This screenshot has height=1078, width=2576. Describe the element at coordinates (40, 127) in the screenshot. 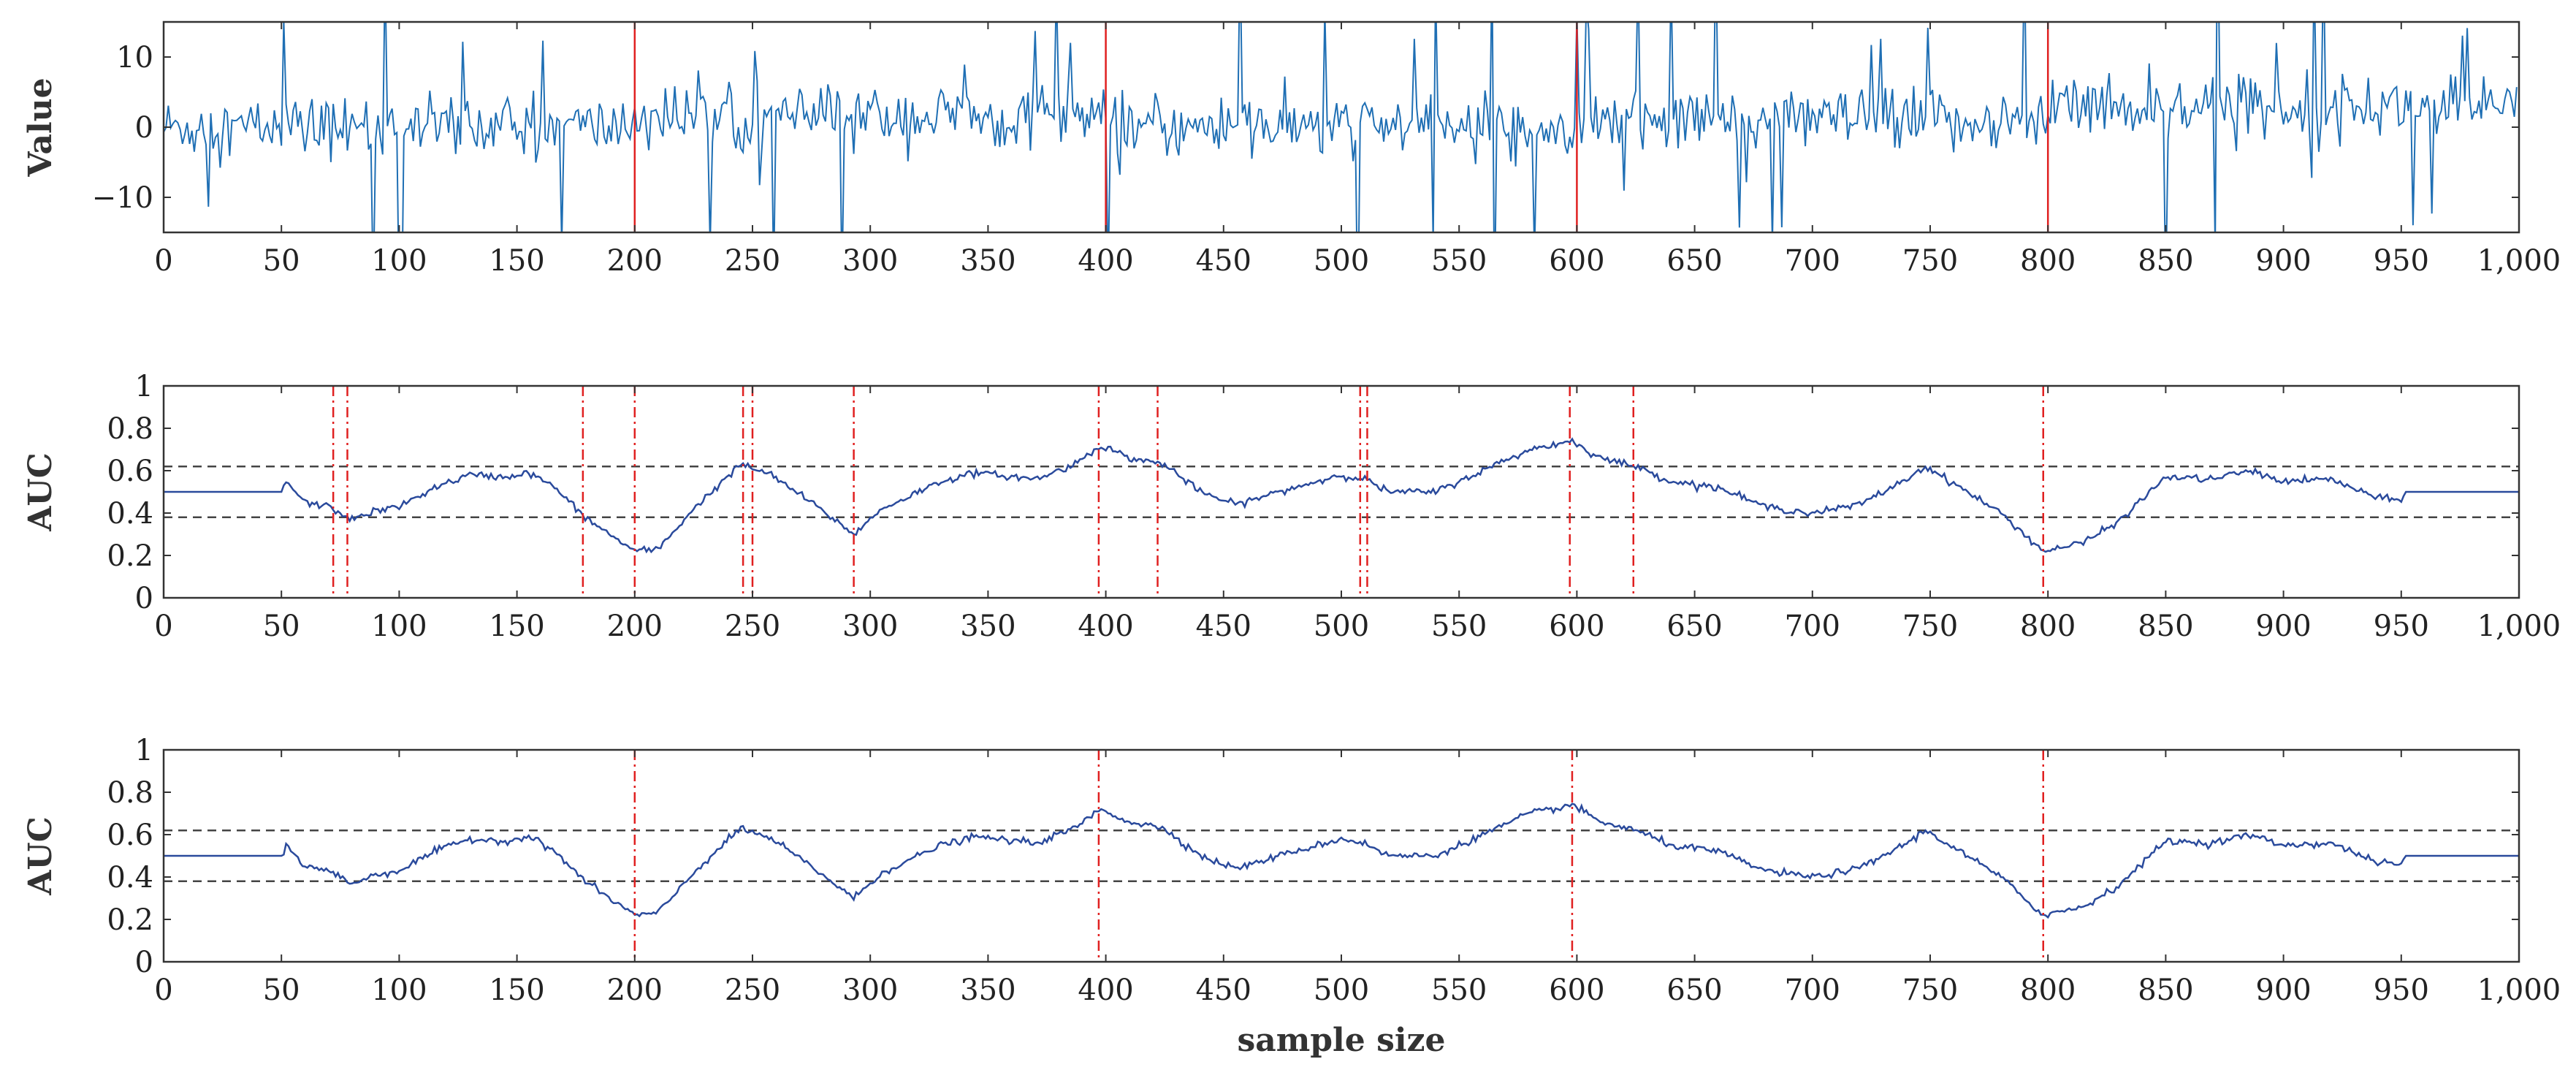

I see `y-axis-label: Value` at that location.